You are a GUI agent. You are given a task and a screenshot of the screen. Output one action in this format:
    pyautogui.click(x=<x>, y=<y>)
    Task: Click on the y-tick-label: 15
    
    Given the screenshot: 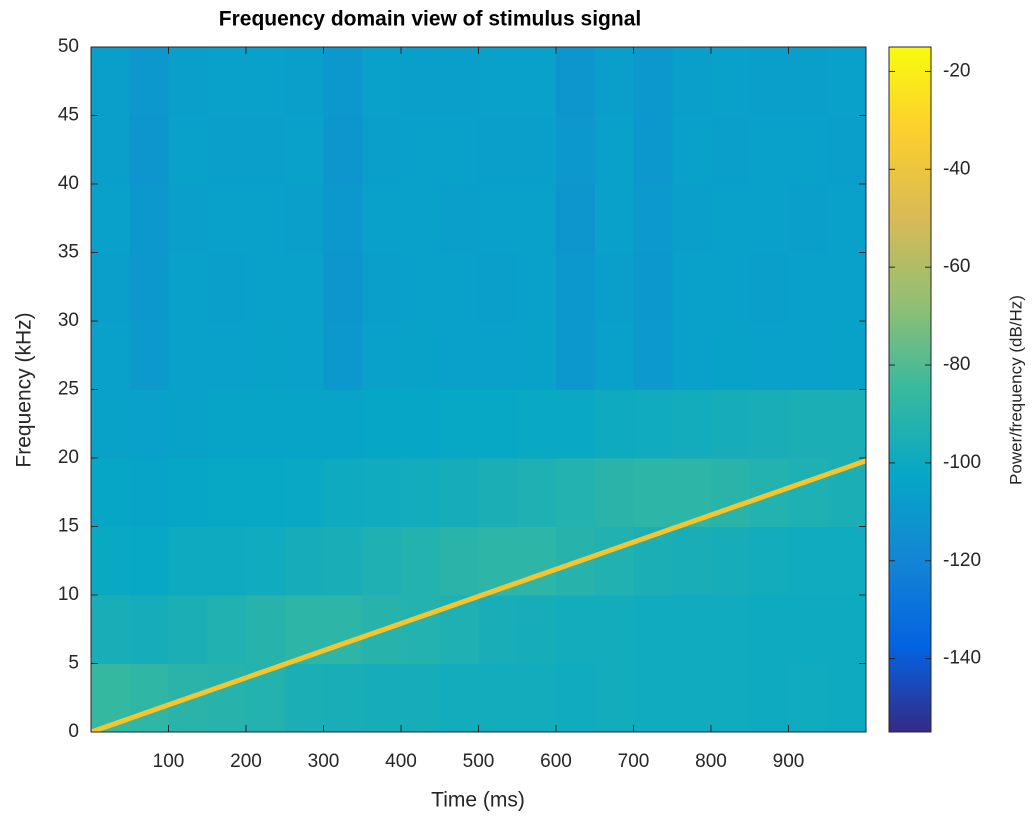 What is the action you would take?
    pyautogui.click(x=68, y=526)
    